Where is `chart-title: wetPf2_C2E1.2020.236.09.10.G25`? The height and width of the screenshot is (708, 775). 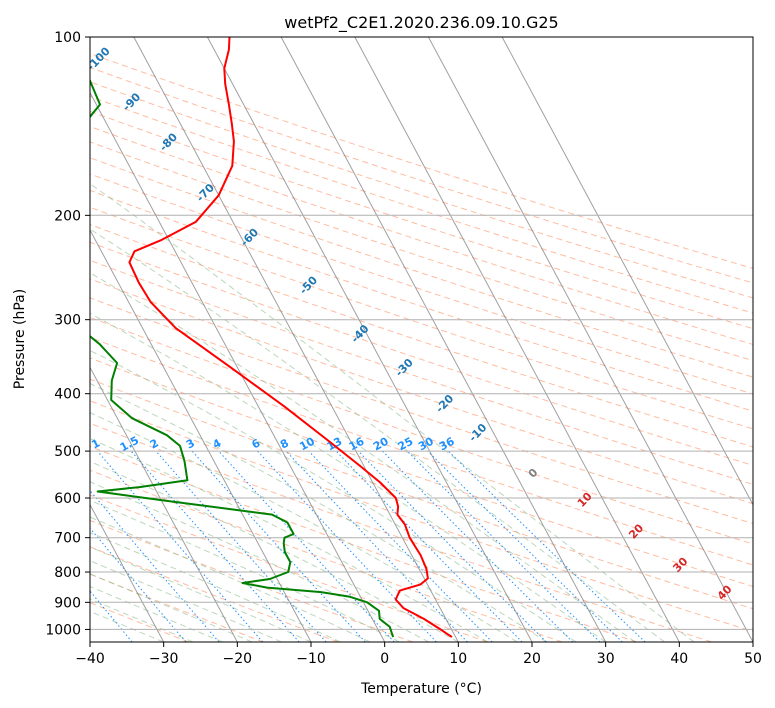 chart-title: wetPf2_C2E1.2020.236.09.10.G25 is located at coordinates (421, 23).